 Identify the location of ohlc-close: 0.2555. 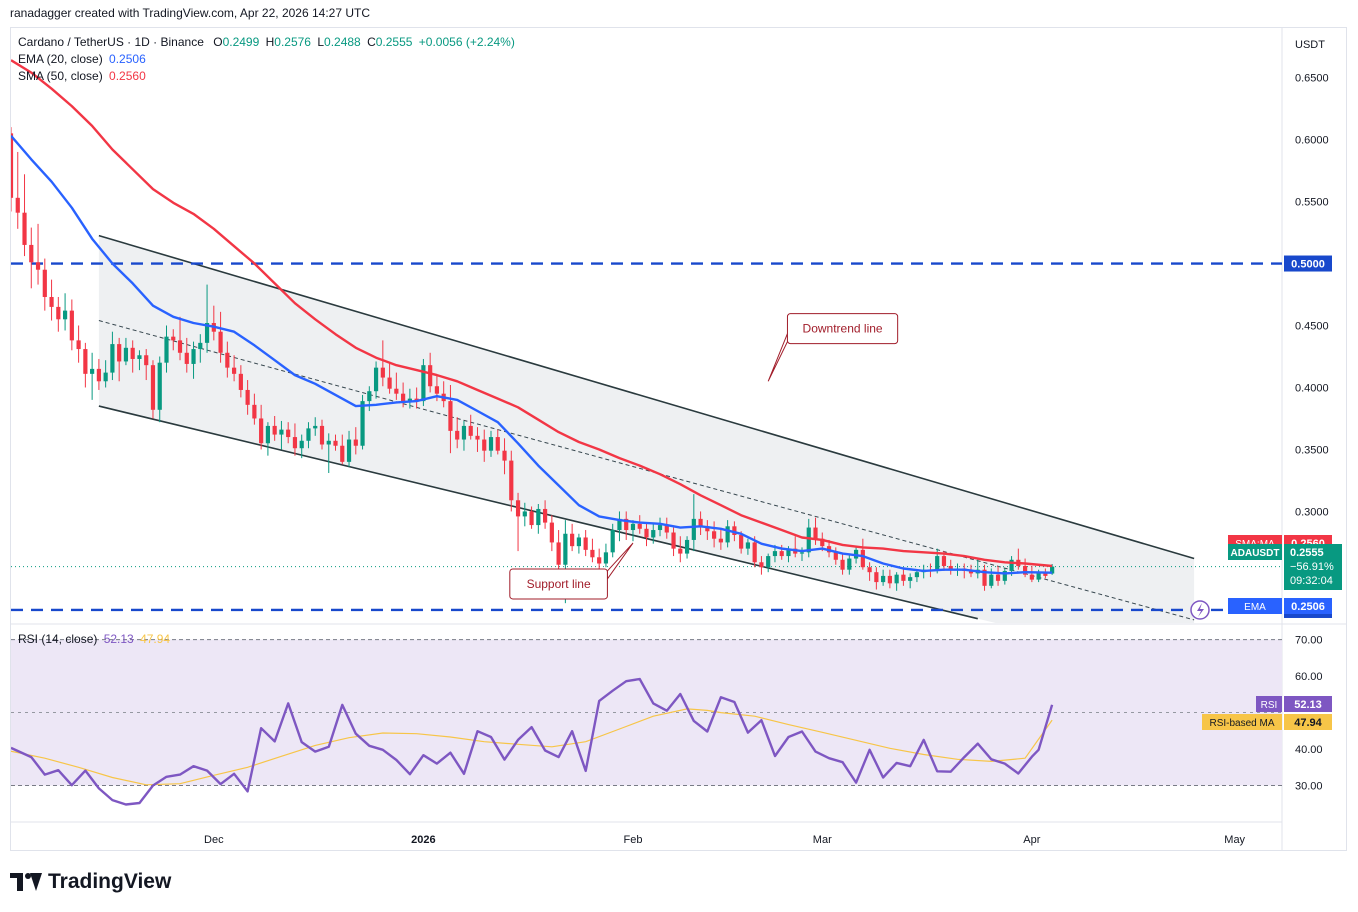
(394, 42).